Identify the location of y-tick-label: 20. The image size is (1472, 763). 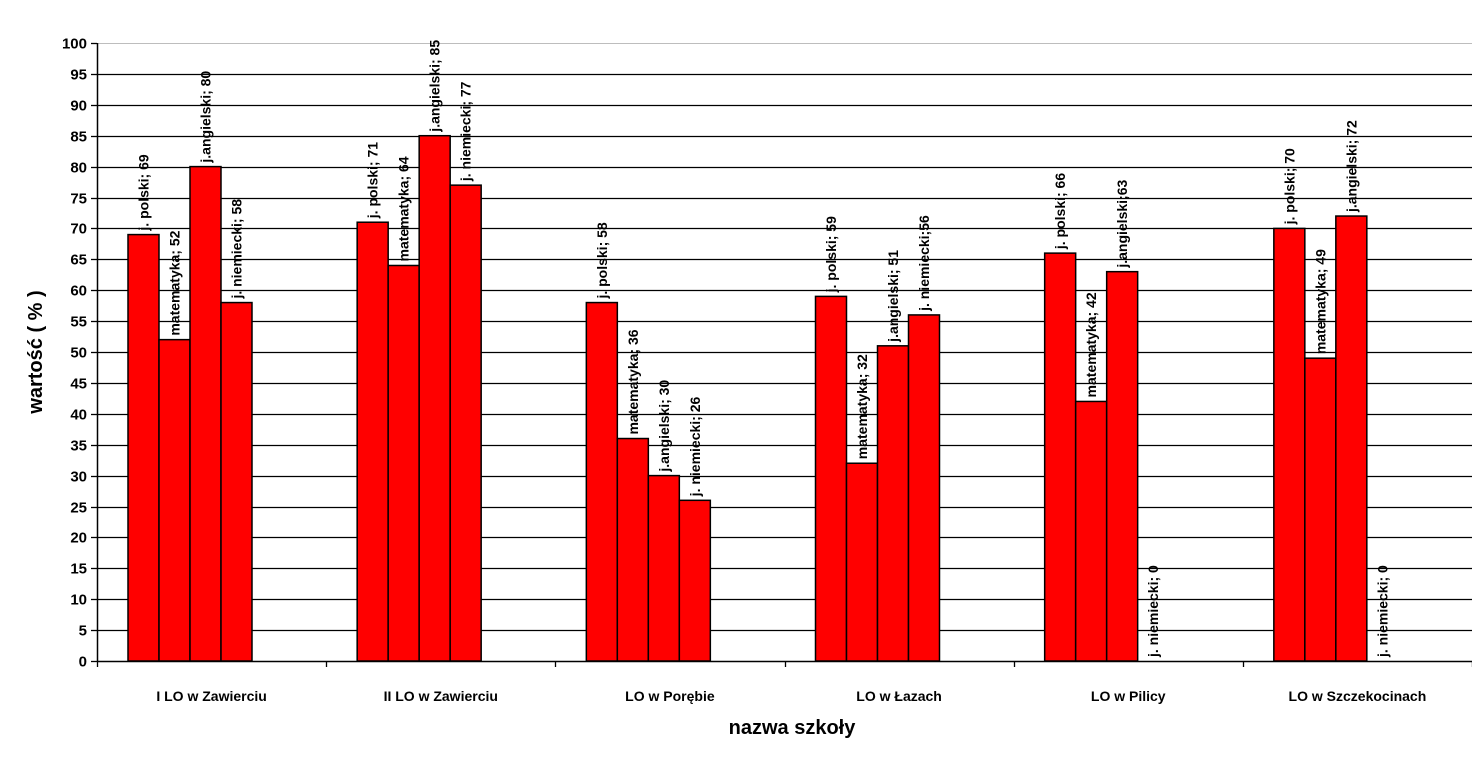
(78, 538).